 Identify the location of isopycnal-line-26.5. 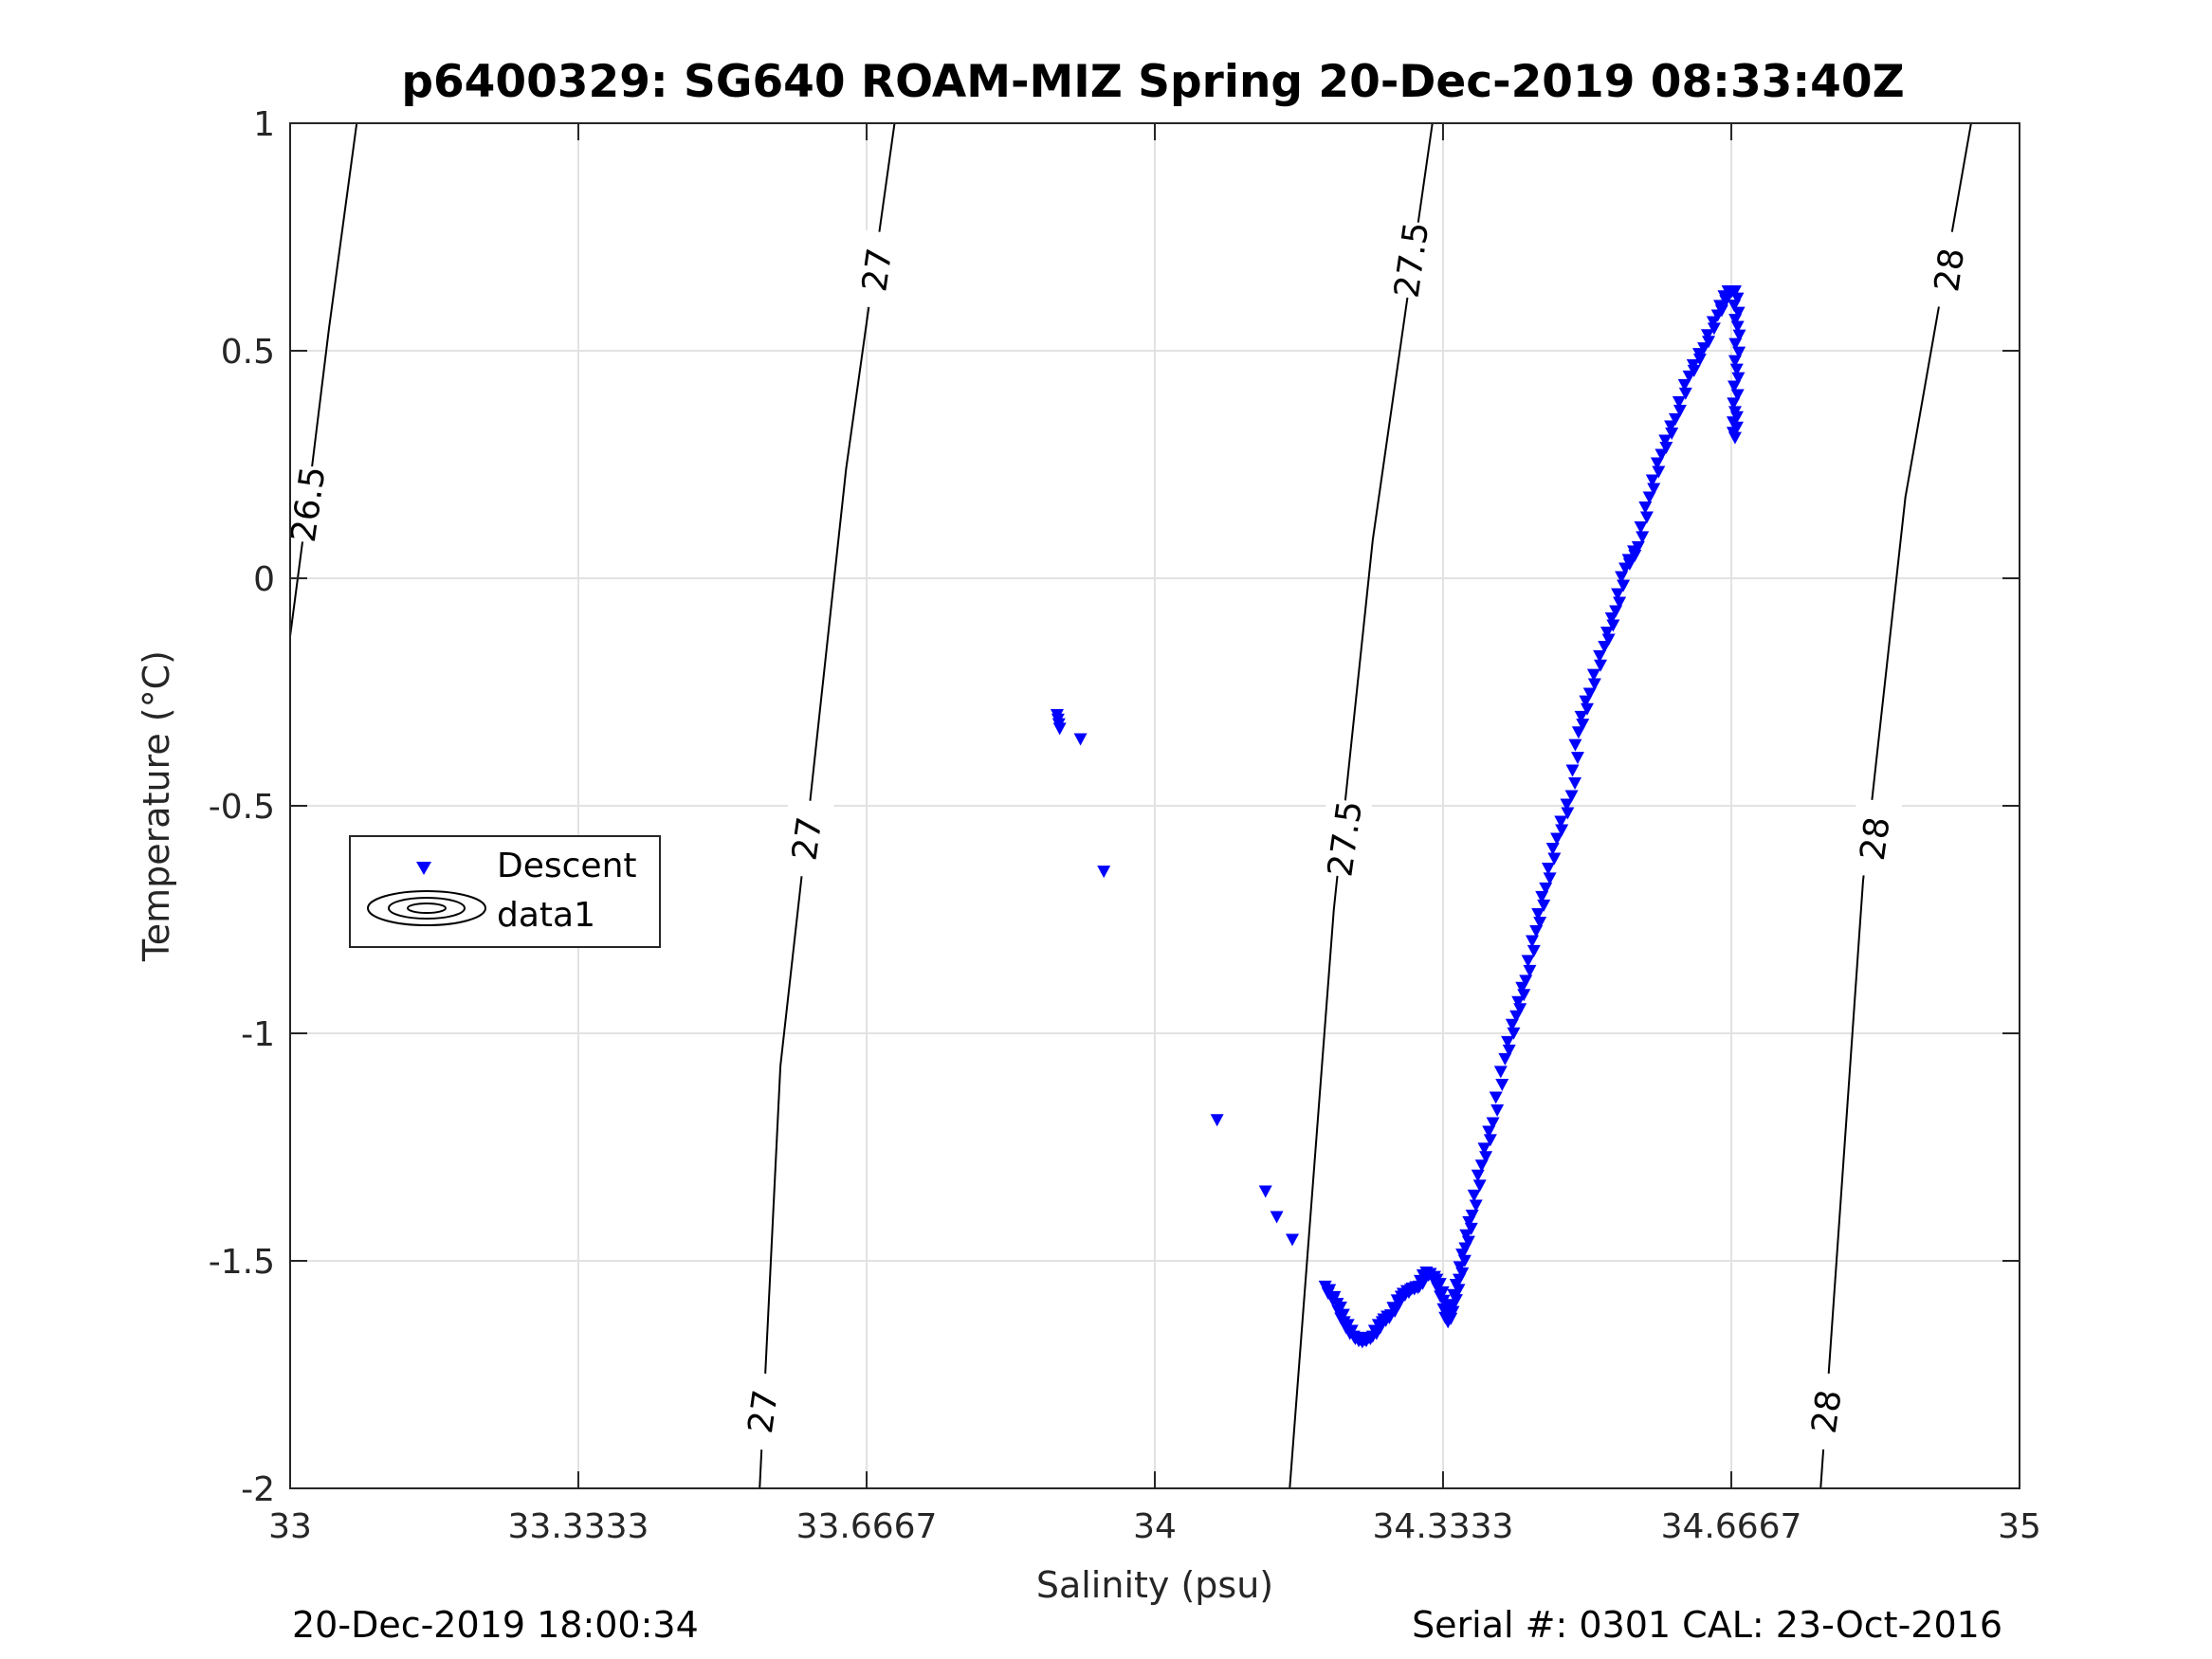
(324, 383).